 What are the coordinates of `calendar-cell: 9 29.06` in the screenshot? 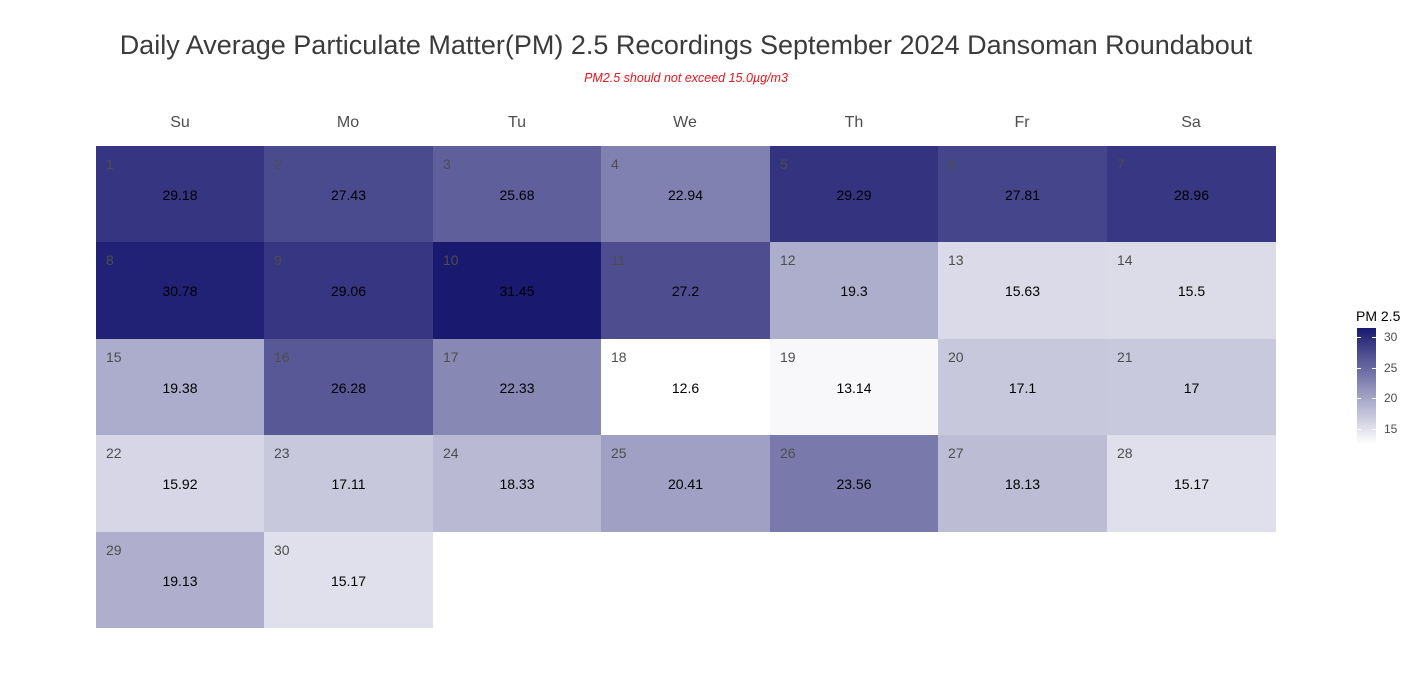 It's located at (348, 290).